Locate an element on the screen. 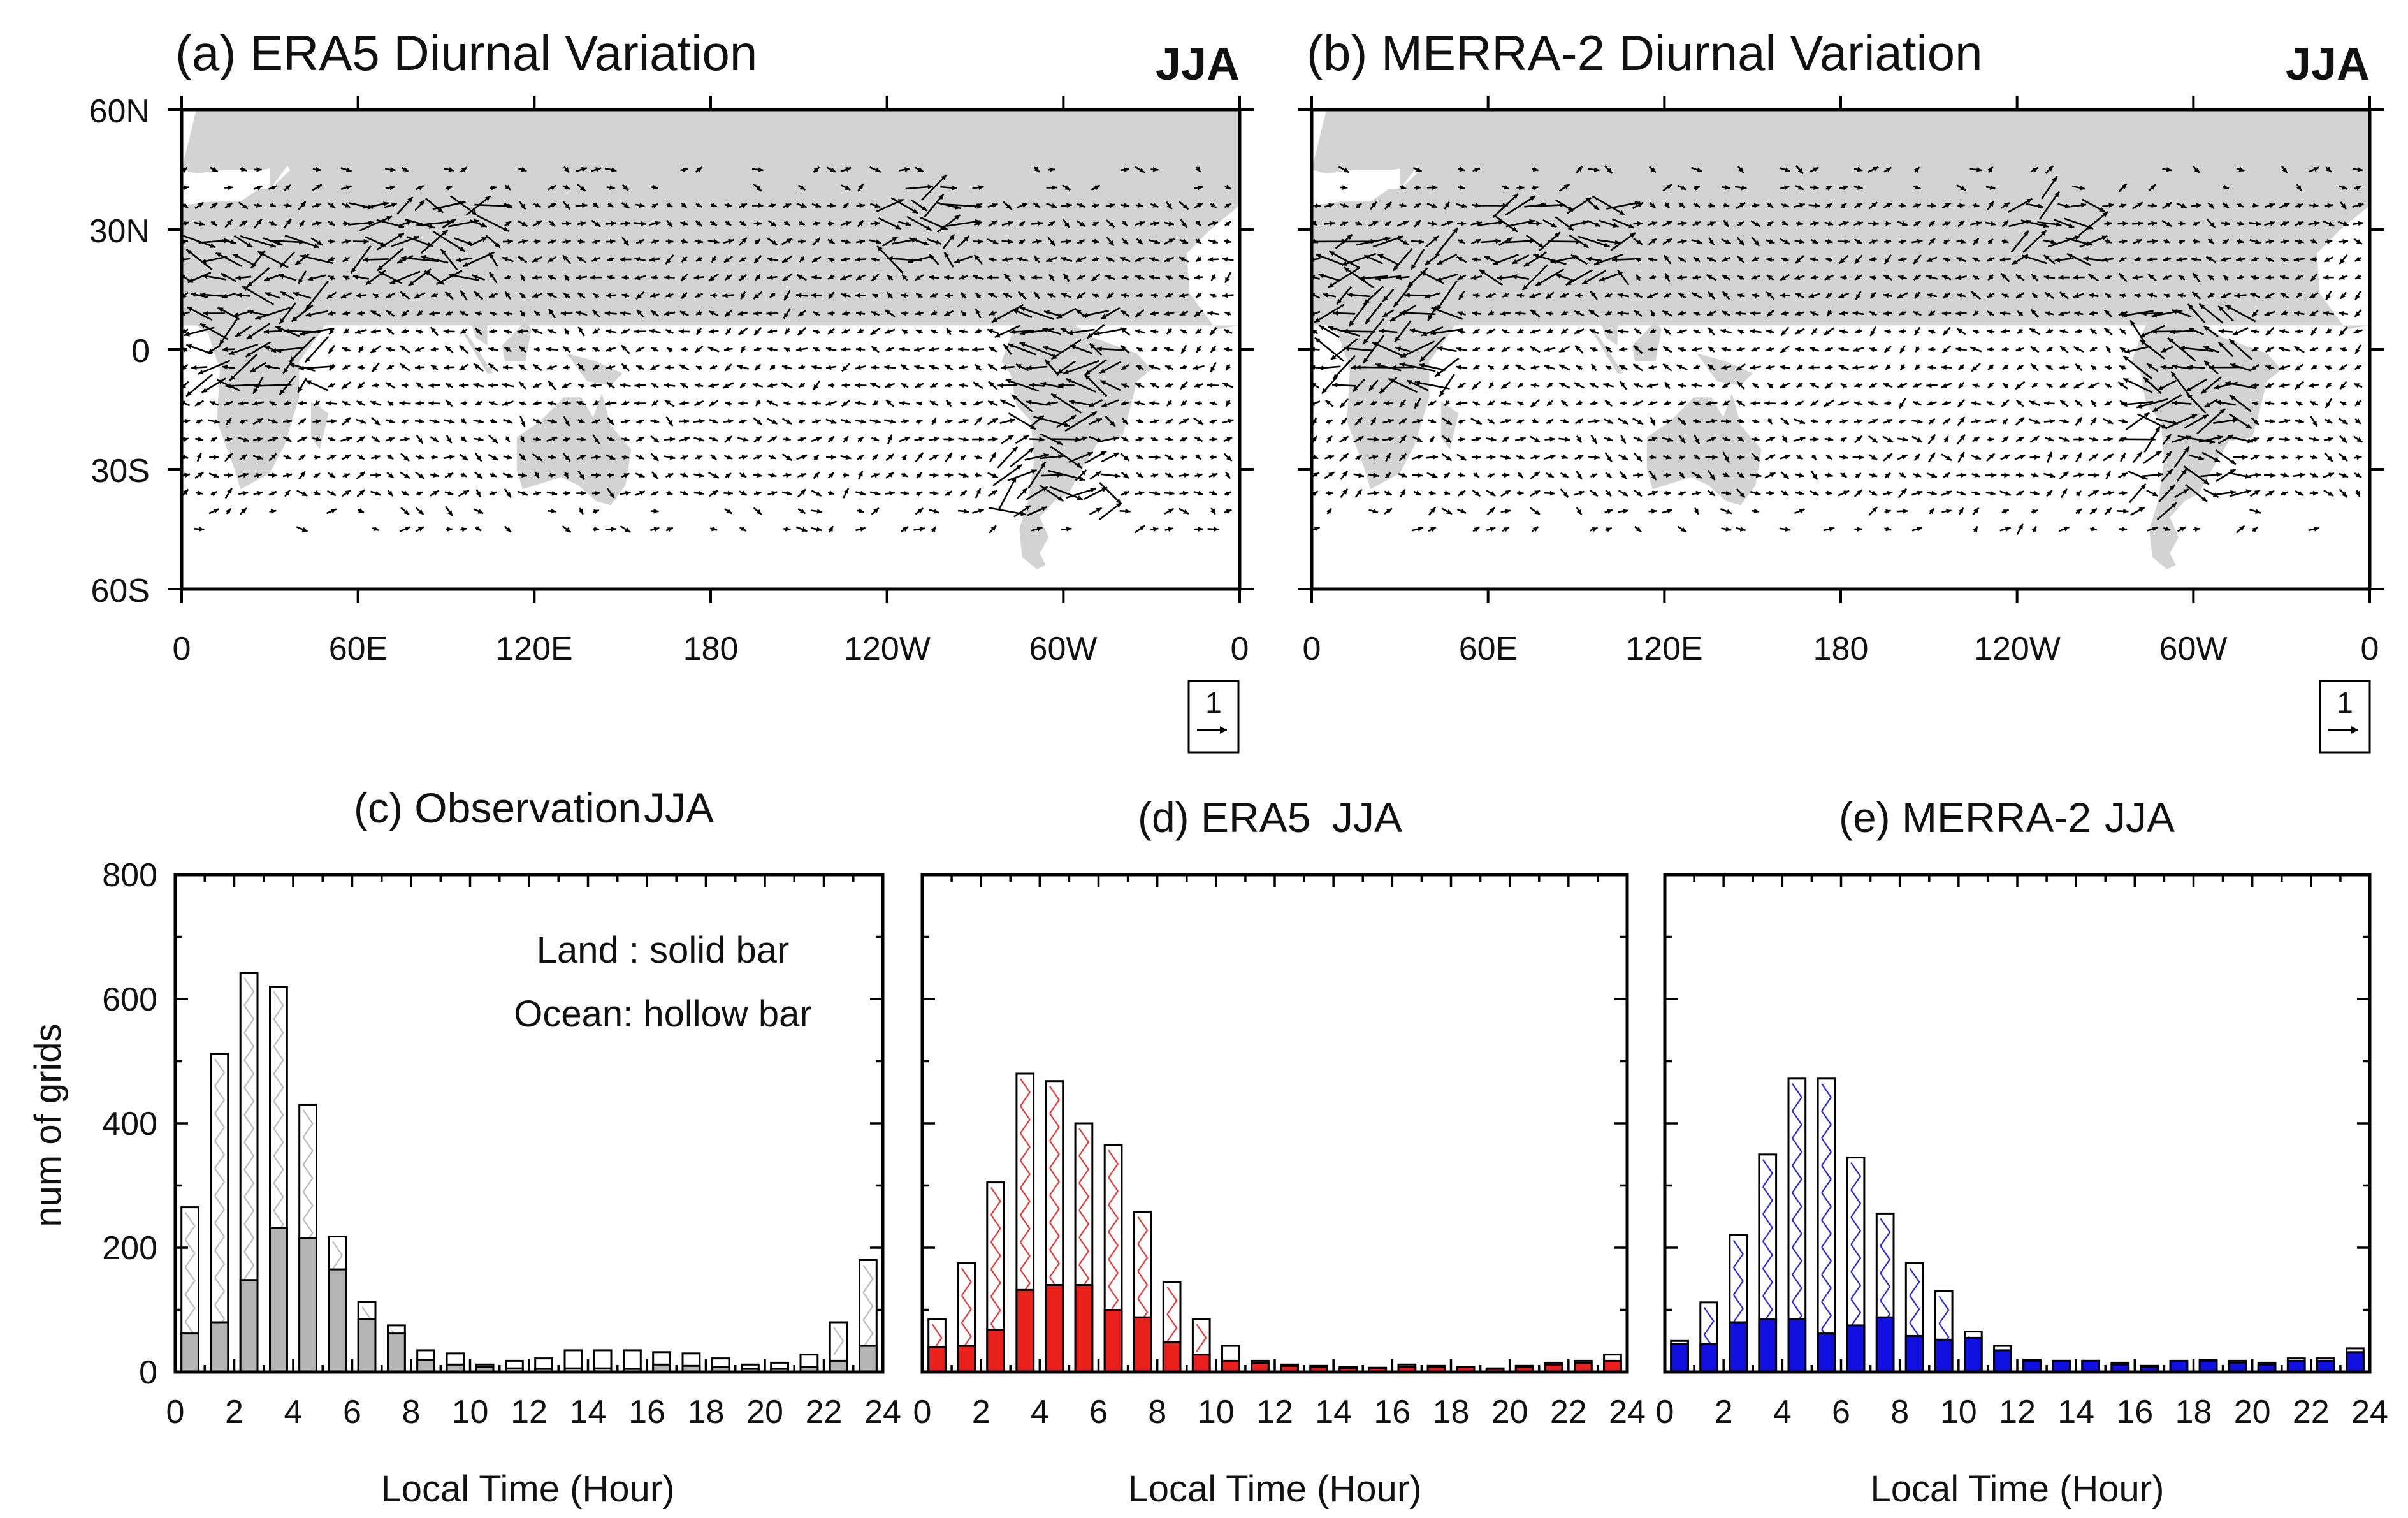 This screenshot has height=1518, width=2408. lat-label: 30S is located at coordinates (121, 471).